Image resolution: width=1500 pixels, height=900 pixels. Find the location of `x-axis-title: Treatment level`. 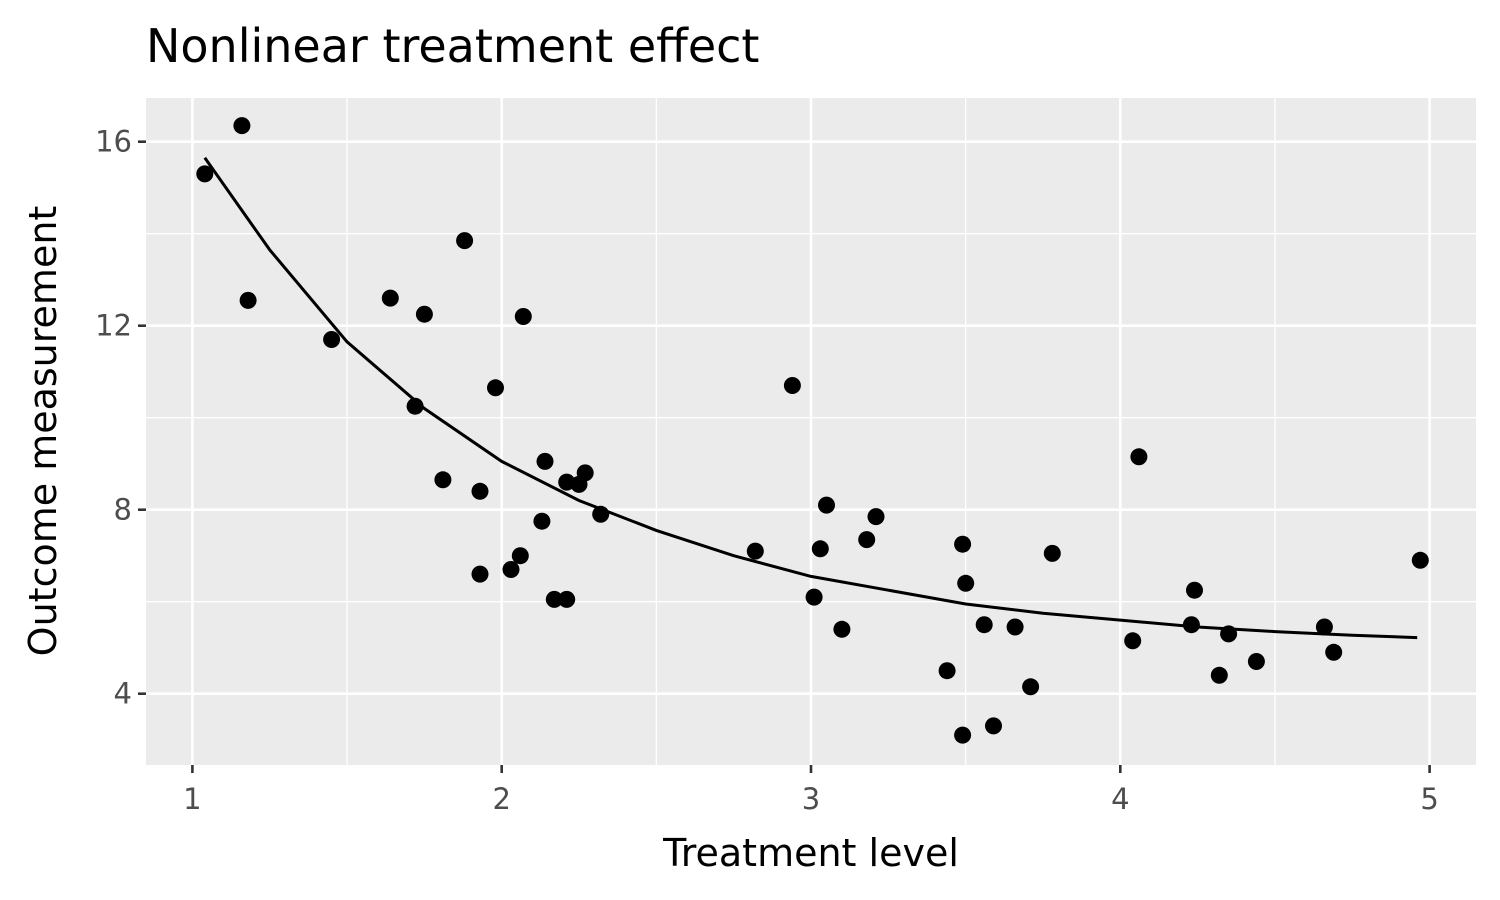

x-axis-title: Treatment level is located at coordinates (810, 853).